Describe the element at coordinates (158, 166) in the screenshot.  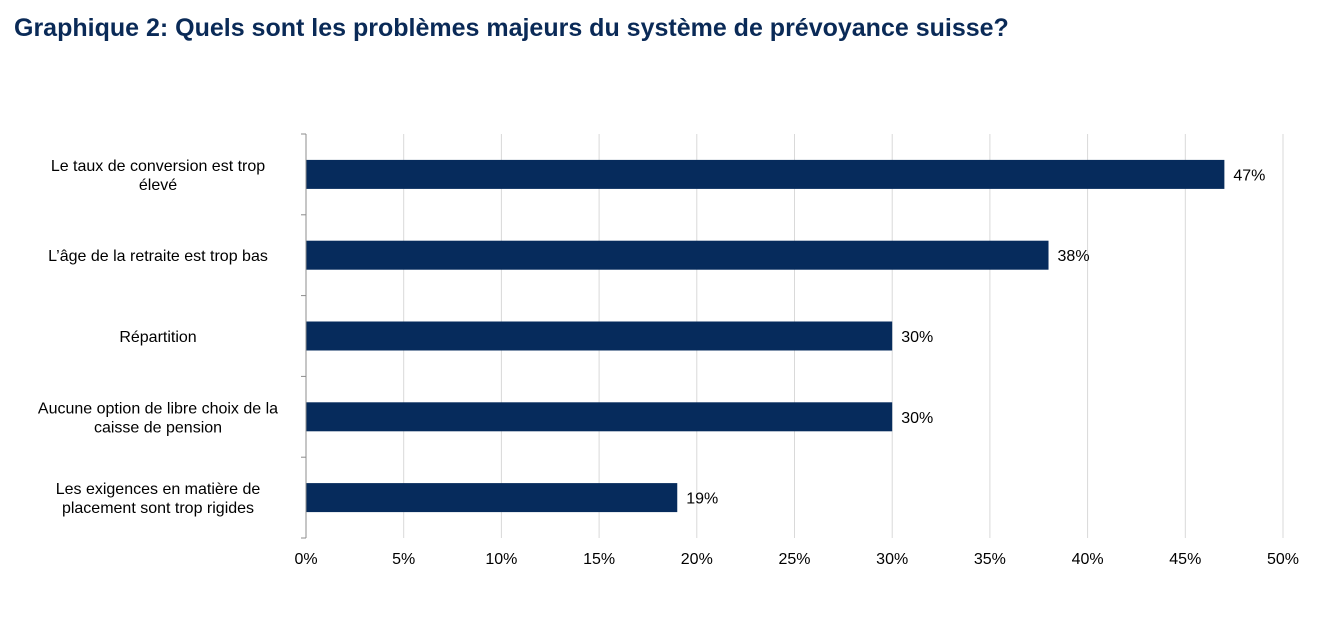
I see `category-label-line: Le taux de conversion est trop` at that location.